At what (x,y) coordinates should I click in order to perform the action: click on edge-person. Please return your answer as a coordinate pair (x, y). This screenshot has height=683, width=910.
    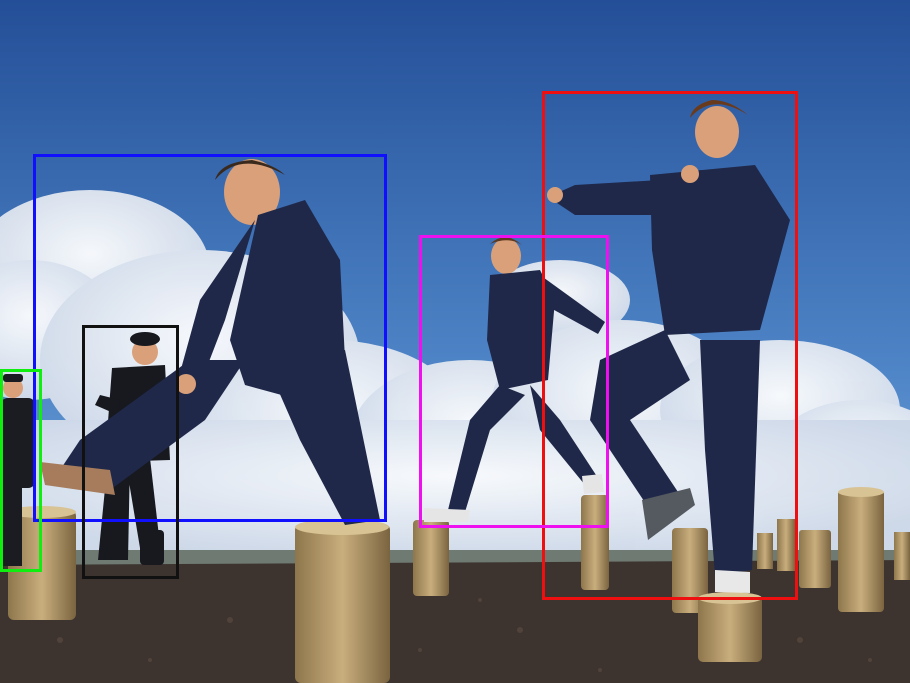
    Looking at the image, I should click on (18, 470).